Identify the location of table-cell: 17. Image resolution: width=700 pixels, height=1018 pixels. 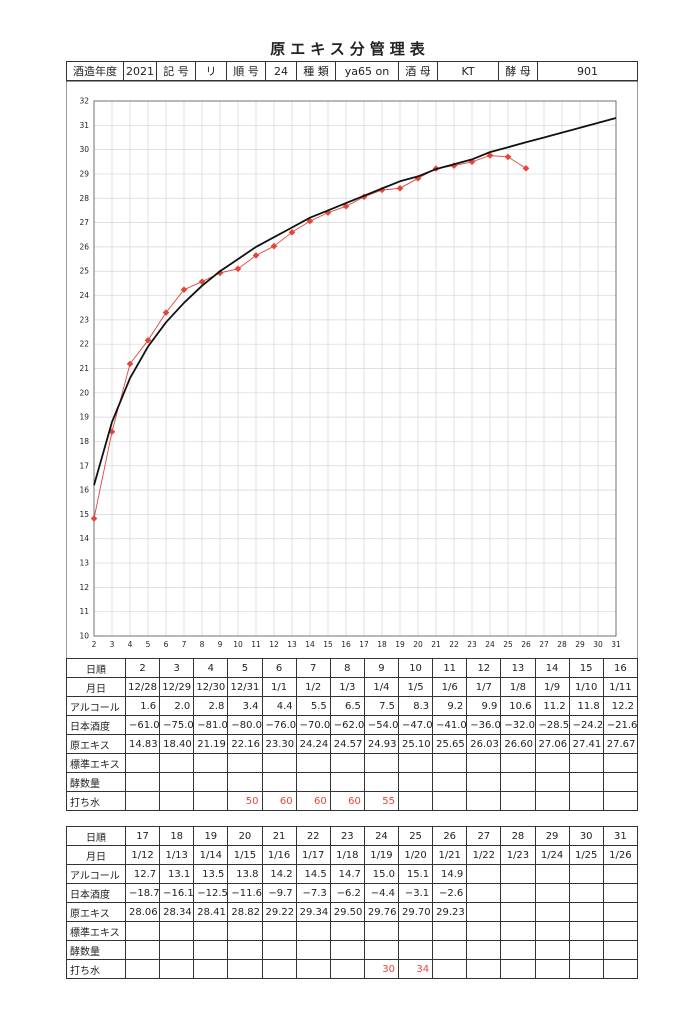
(142, 836).